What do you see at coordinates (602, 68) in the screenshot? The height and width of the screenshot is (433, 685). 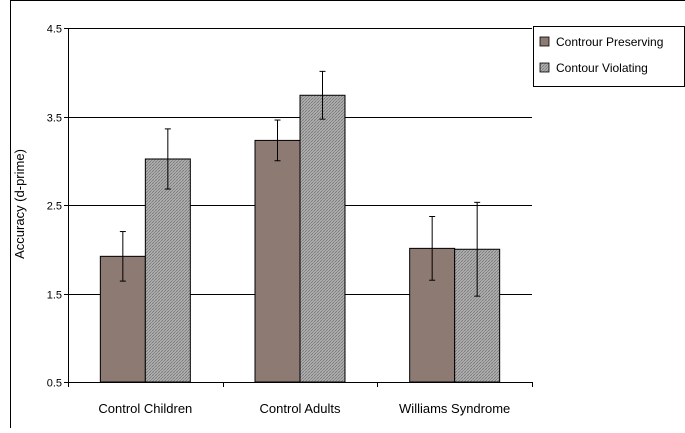 I see `legend-label-contour-violating: Contour Violating` at bounding box center [602, 68].